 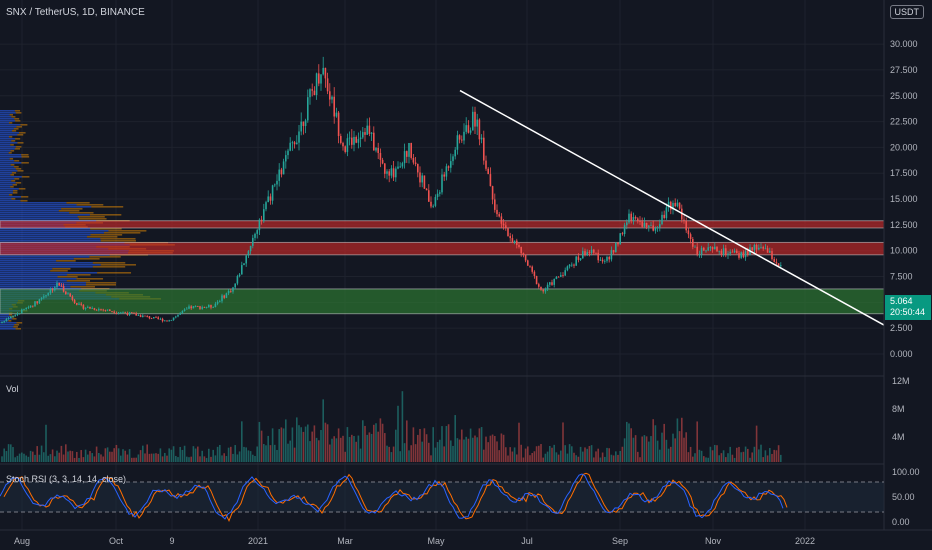 What do you see at coordinates (527, 541) in the screenshot?
I see `time-tick-label: Jul` at bounding box center [527, 541].